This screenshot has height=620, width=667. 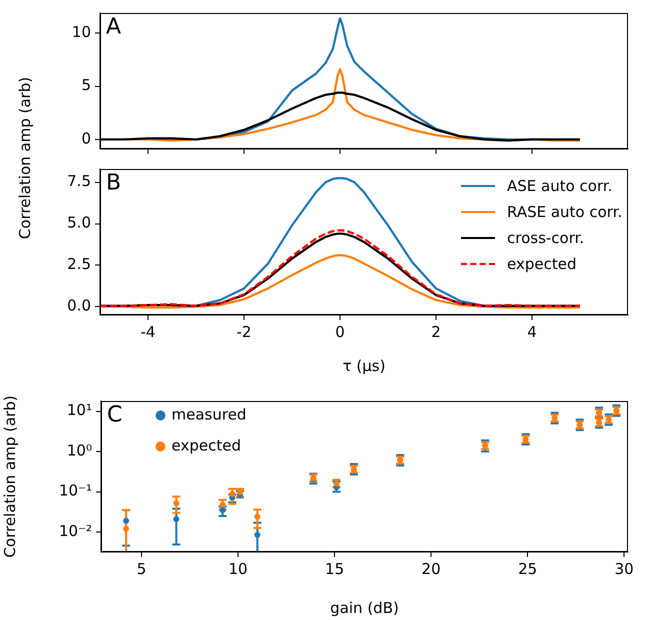 What do you see at coordinates (436, 331) in the screenshot?
I see `x-tick-label: 2` at bounding box center [436, 331].